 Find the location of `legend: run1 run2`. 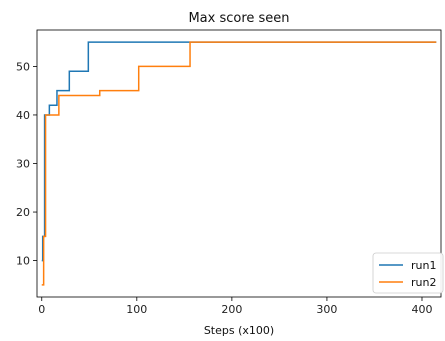

legend: run1 run2 is located at coordinates (408, 273).